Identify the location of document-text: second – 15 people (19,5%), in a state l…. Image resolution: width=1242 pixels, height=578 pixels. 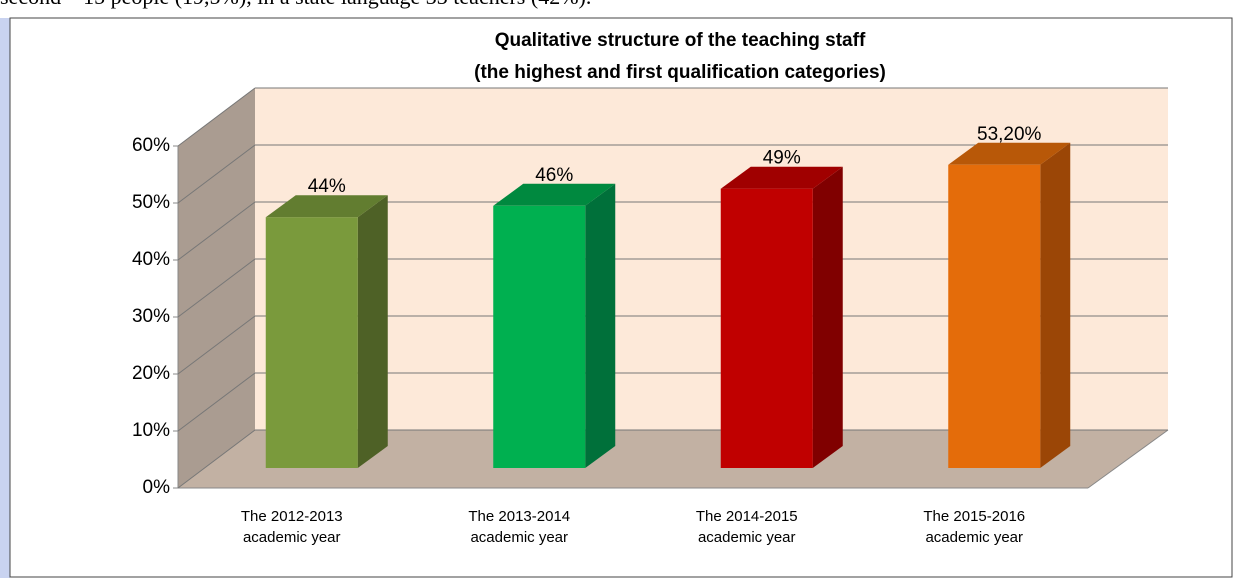
(295, 5).